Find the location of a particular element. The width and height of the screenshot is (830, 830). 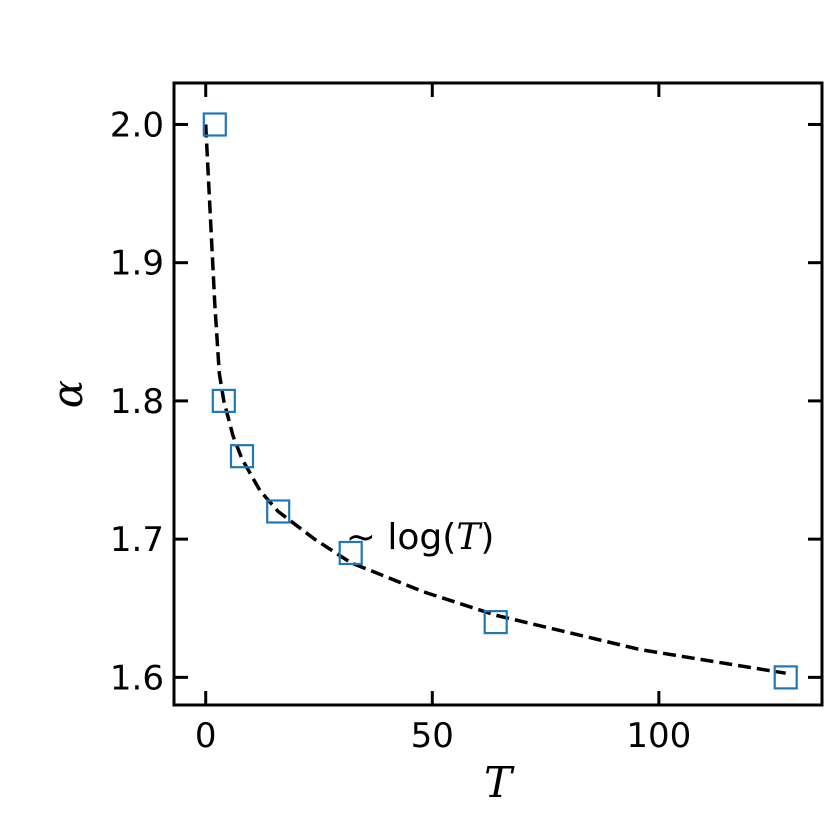

x-axis-label: T is located at coordinates (499, 782).